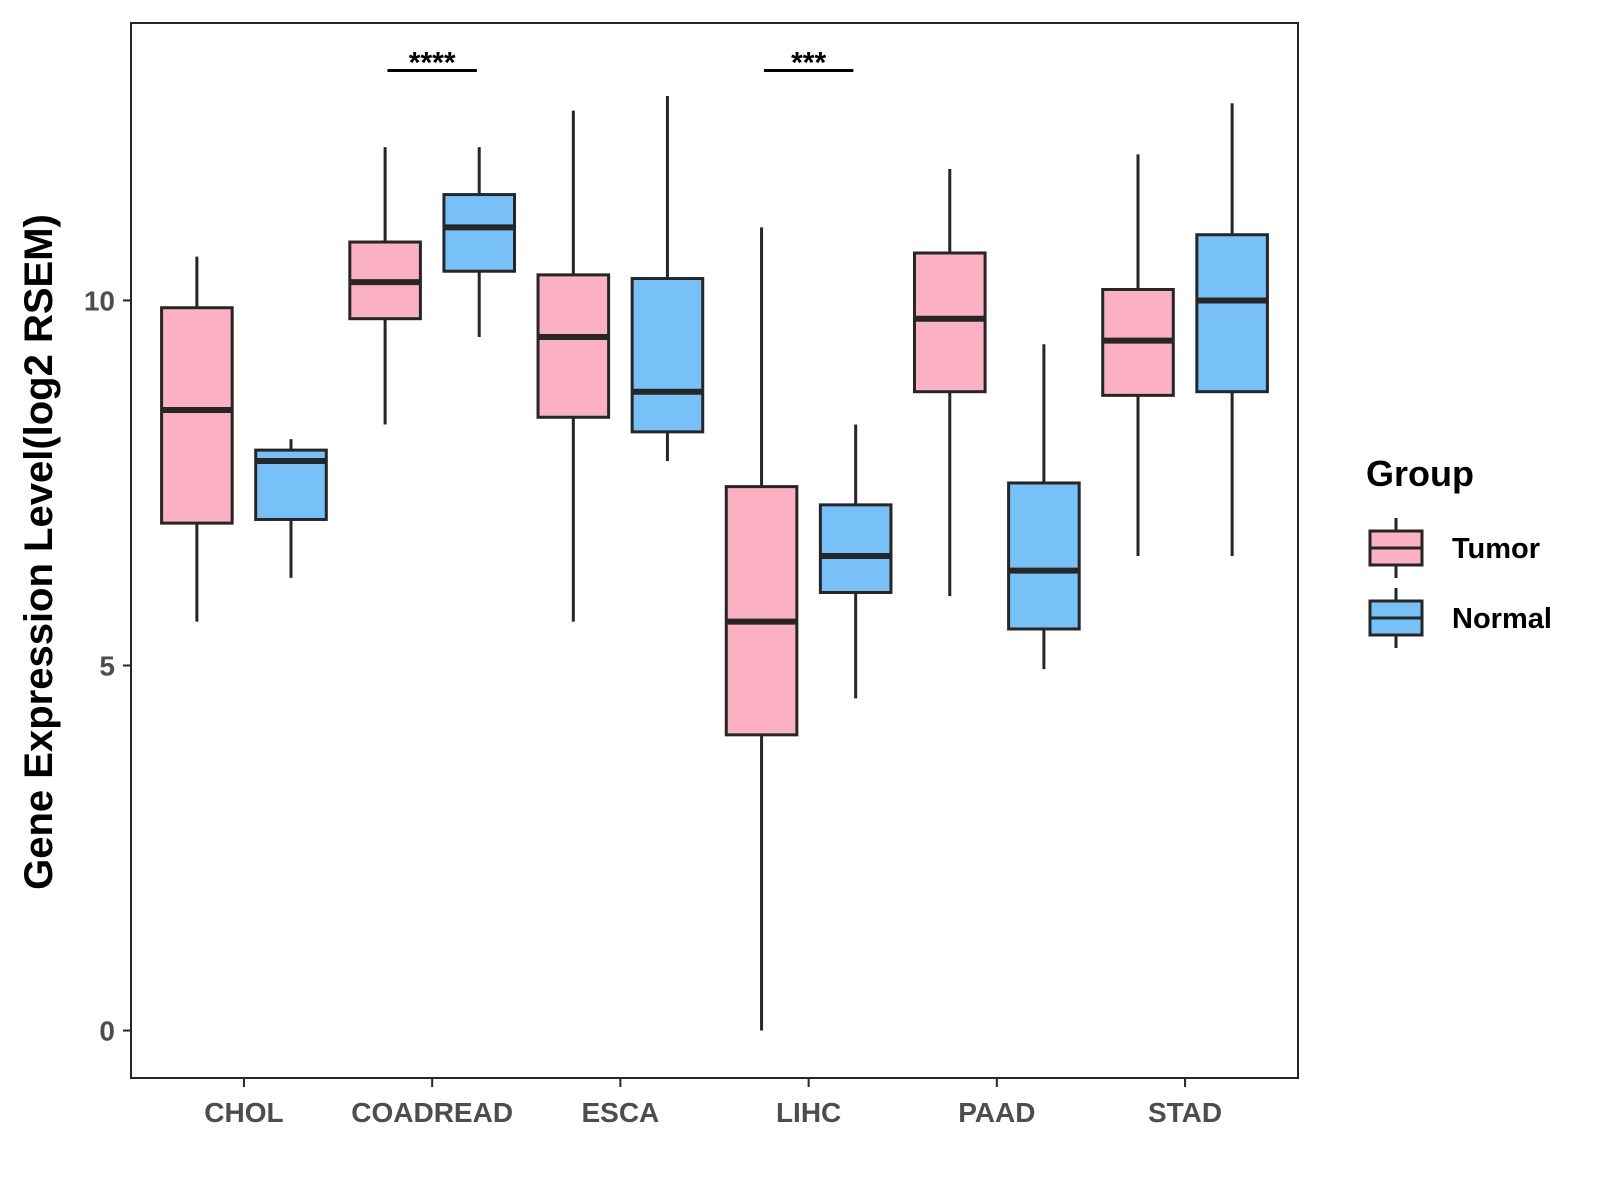 This screenshot has width=1600, height=1200. I want to click on y-tick-label-5: 5, so click(107, 665).